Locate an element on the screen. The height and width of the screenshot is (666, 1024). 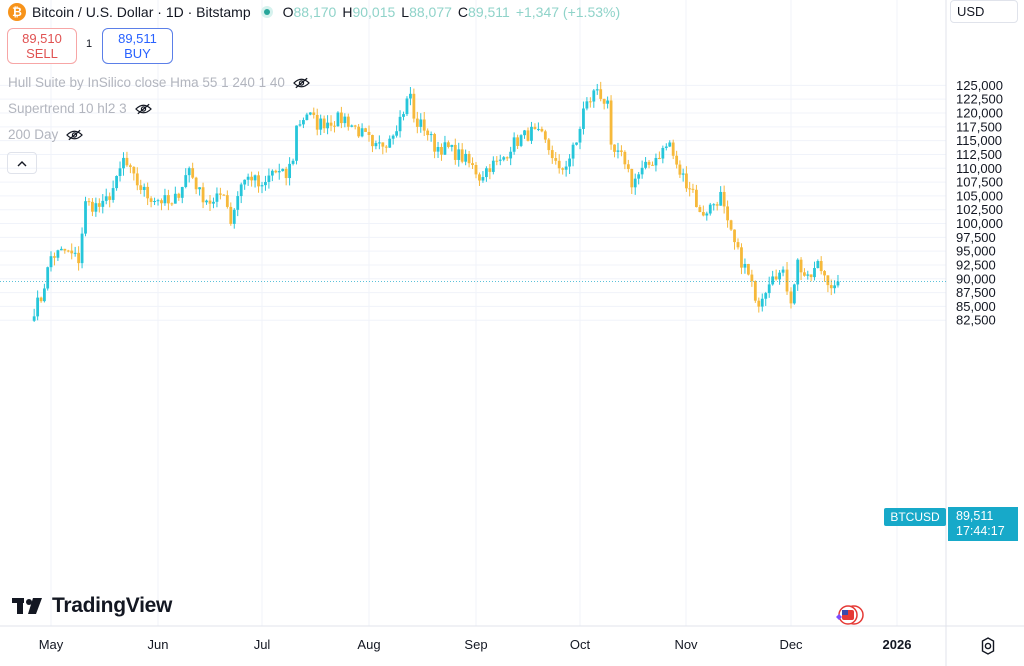
market-status-icon is located at coordinates (266, 12).